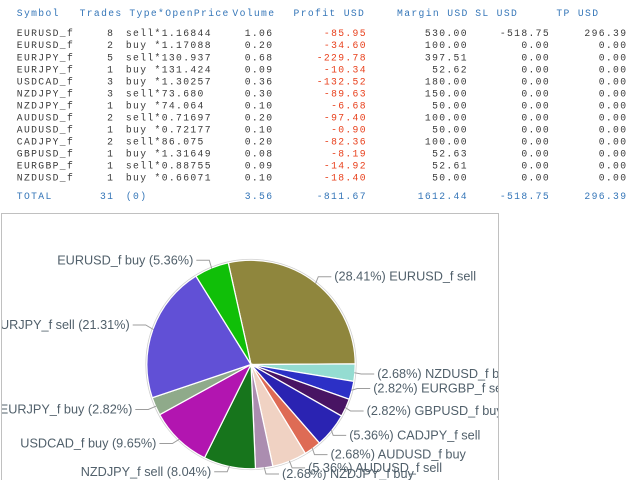 The height and width of the screenshot is (480, 640). I want to click on svg-text: sell*73.680, so click(165, 93).